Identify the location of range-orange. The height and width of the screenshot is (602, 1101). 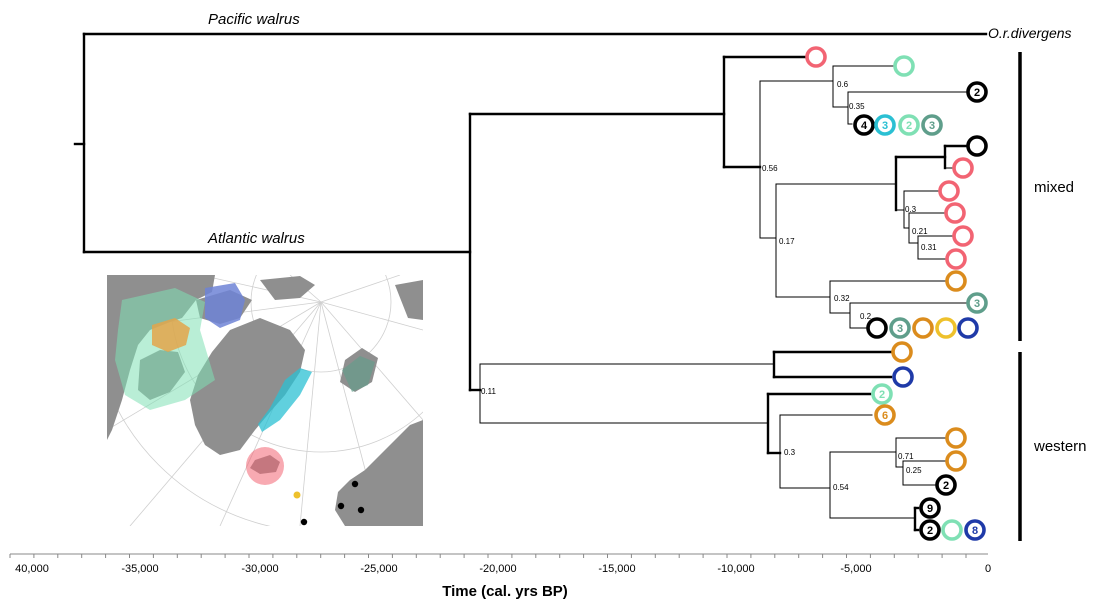
(171, 335).